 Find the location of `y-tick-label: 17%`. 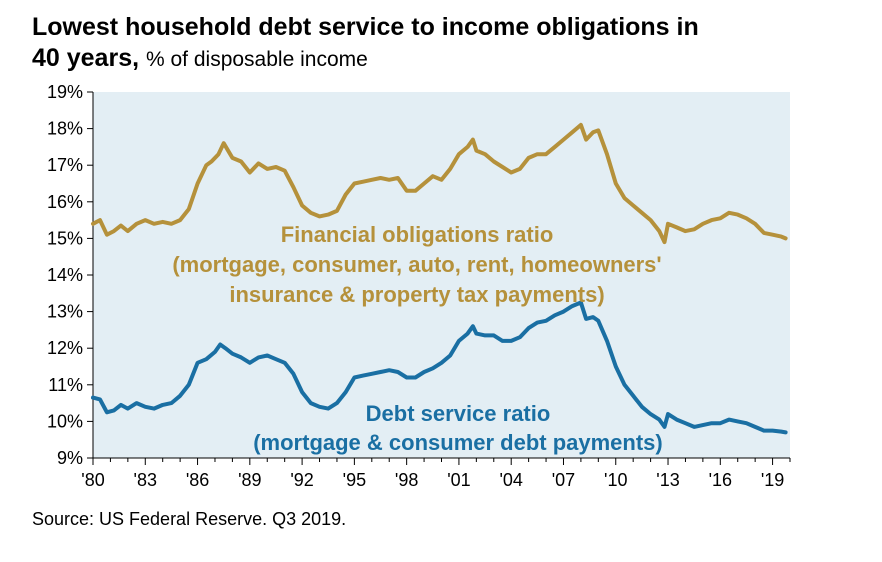

y-tick-label: 17% is located at coordinates (65, 165).